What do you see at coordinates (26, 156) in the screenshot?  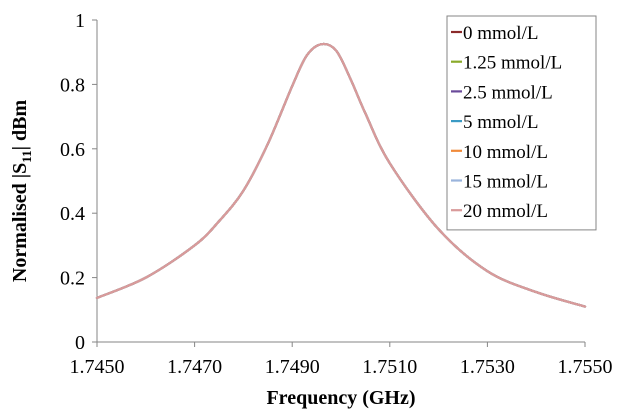 I see `y-axis-title-subscript: 11` at bounding box center [26, 156].